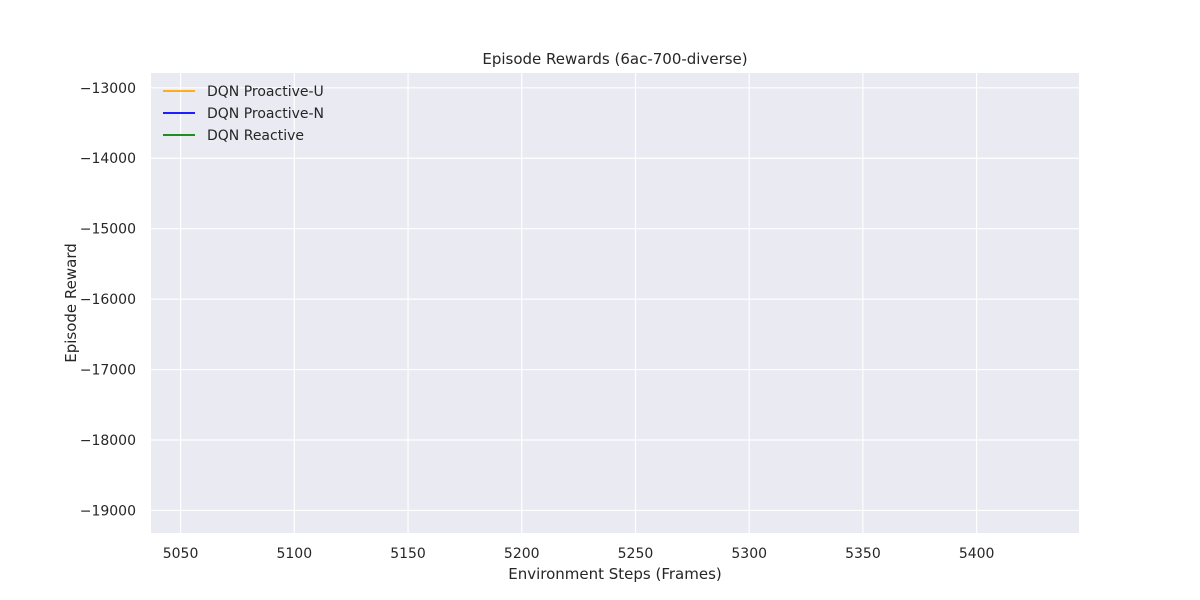 The image size is (1200, 600). What do you see at coordinates (265, 114) in the screenshot?
I see `legend-label: DQN Proactive-N` at bounding box center [265, 114].